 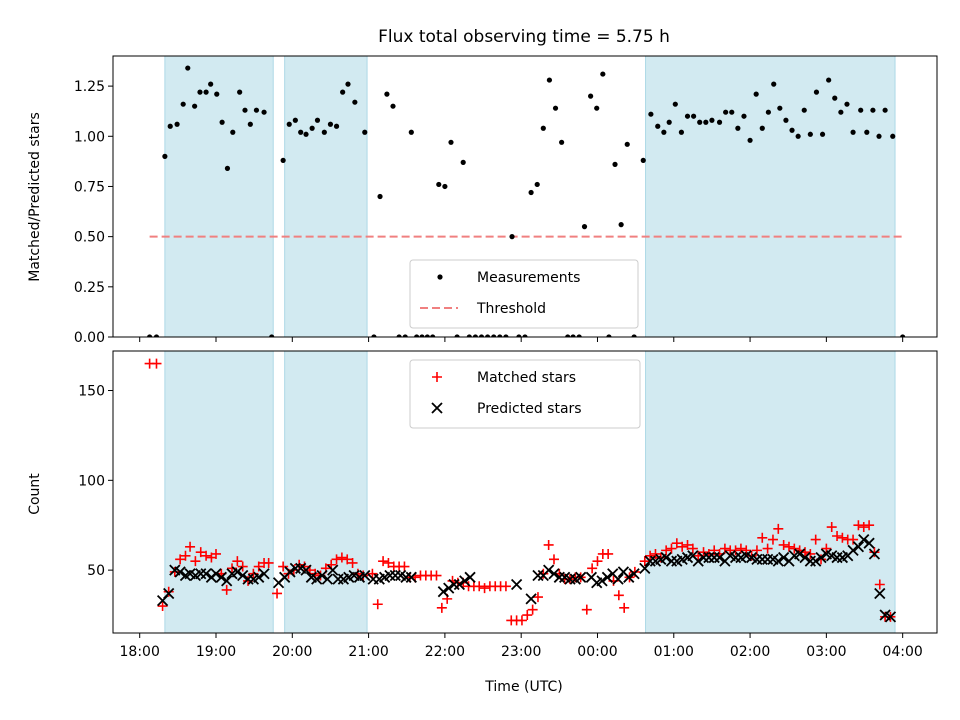 I want to click on top-y-tick-label: 1.00, so click(x=89, y=137).